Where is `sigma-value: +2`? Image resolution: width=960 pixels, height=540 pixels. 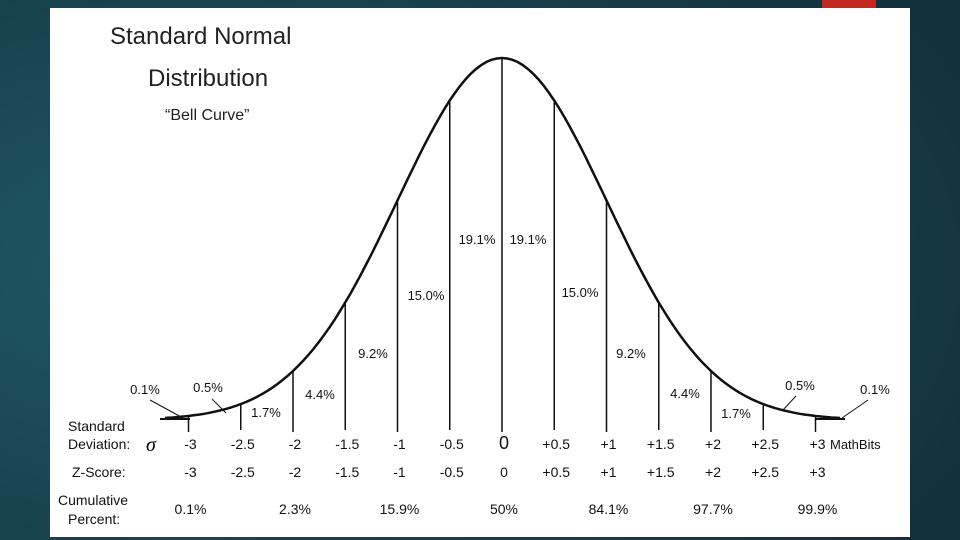
sigma-value: +2 is located at coordinates (713, 444).